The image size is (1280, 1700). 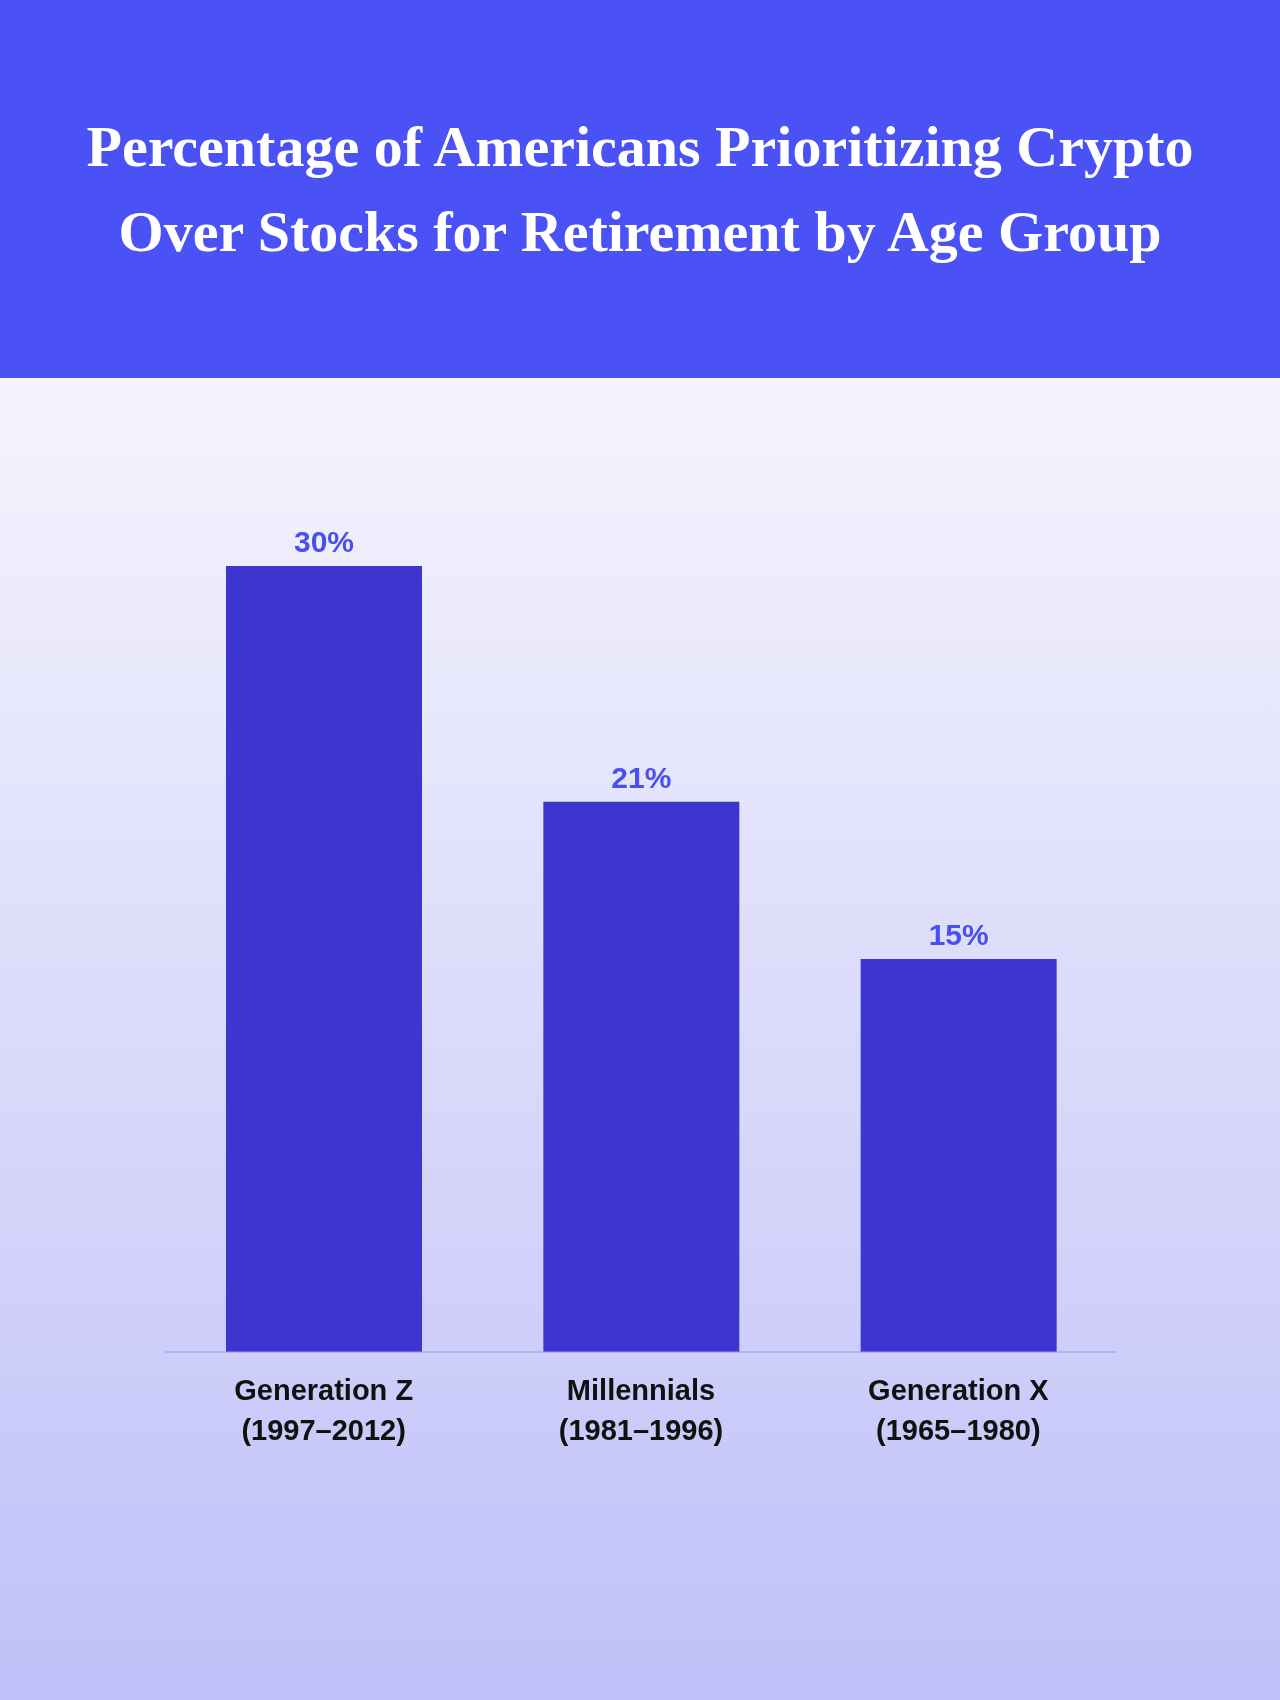 I want to click on x-tick-label: Generation Z (1997–2012), so click(x=324, y=1410).